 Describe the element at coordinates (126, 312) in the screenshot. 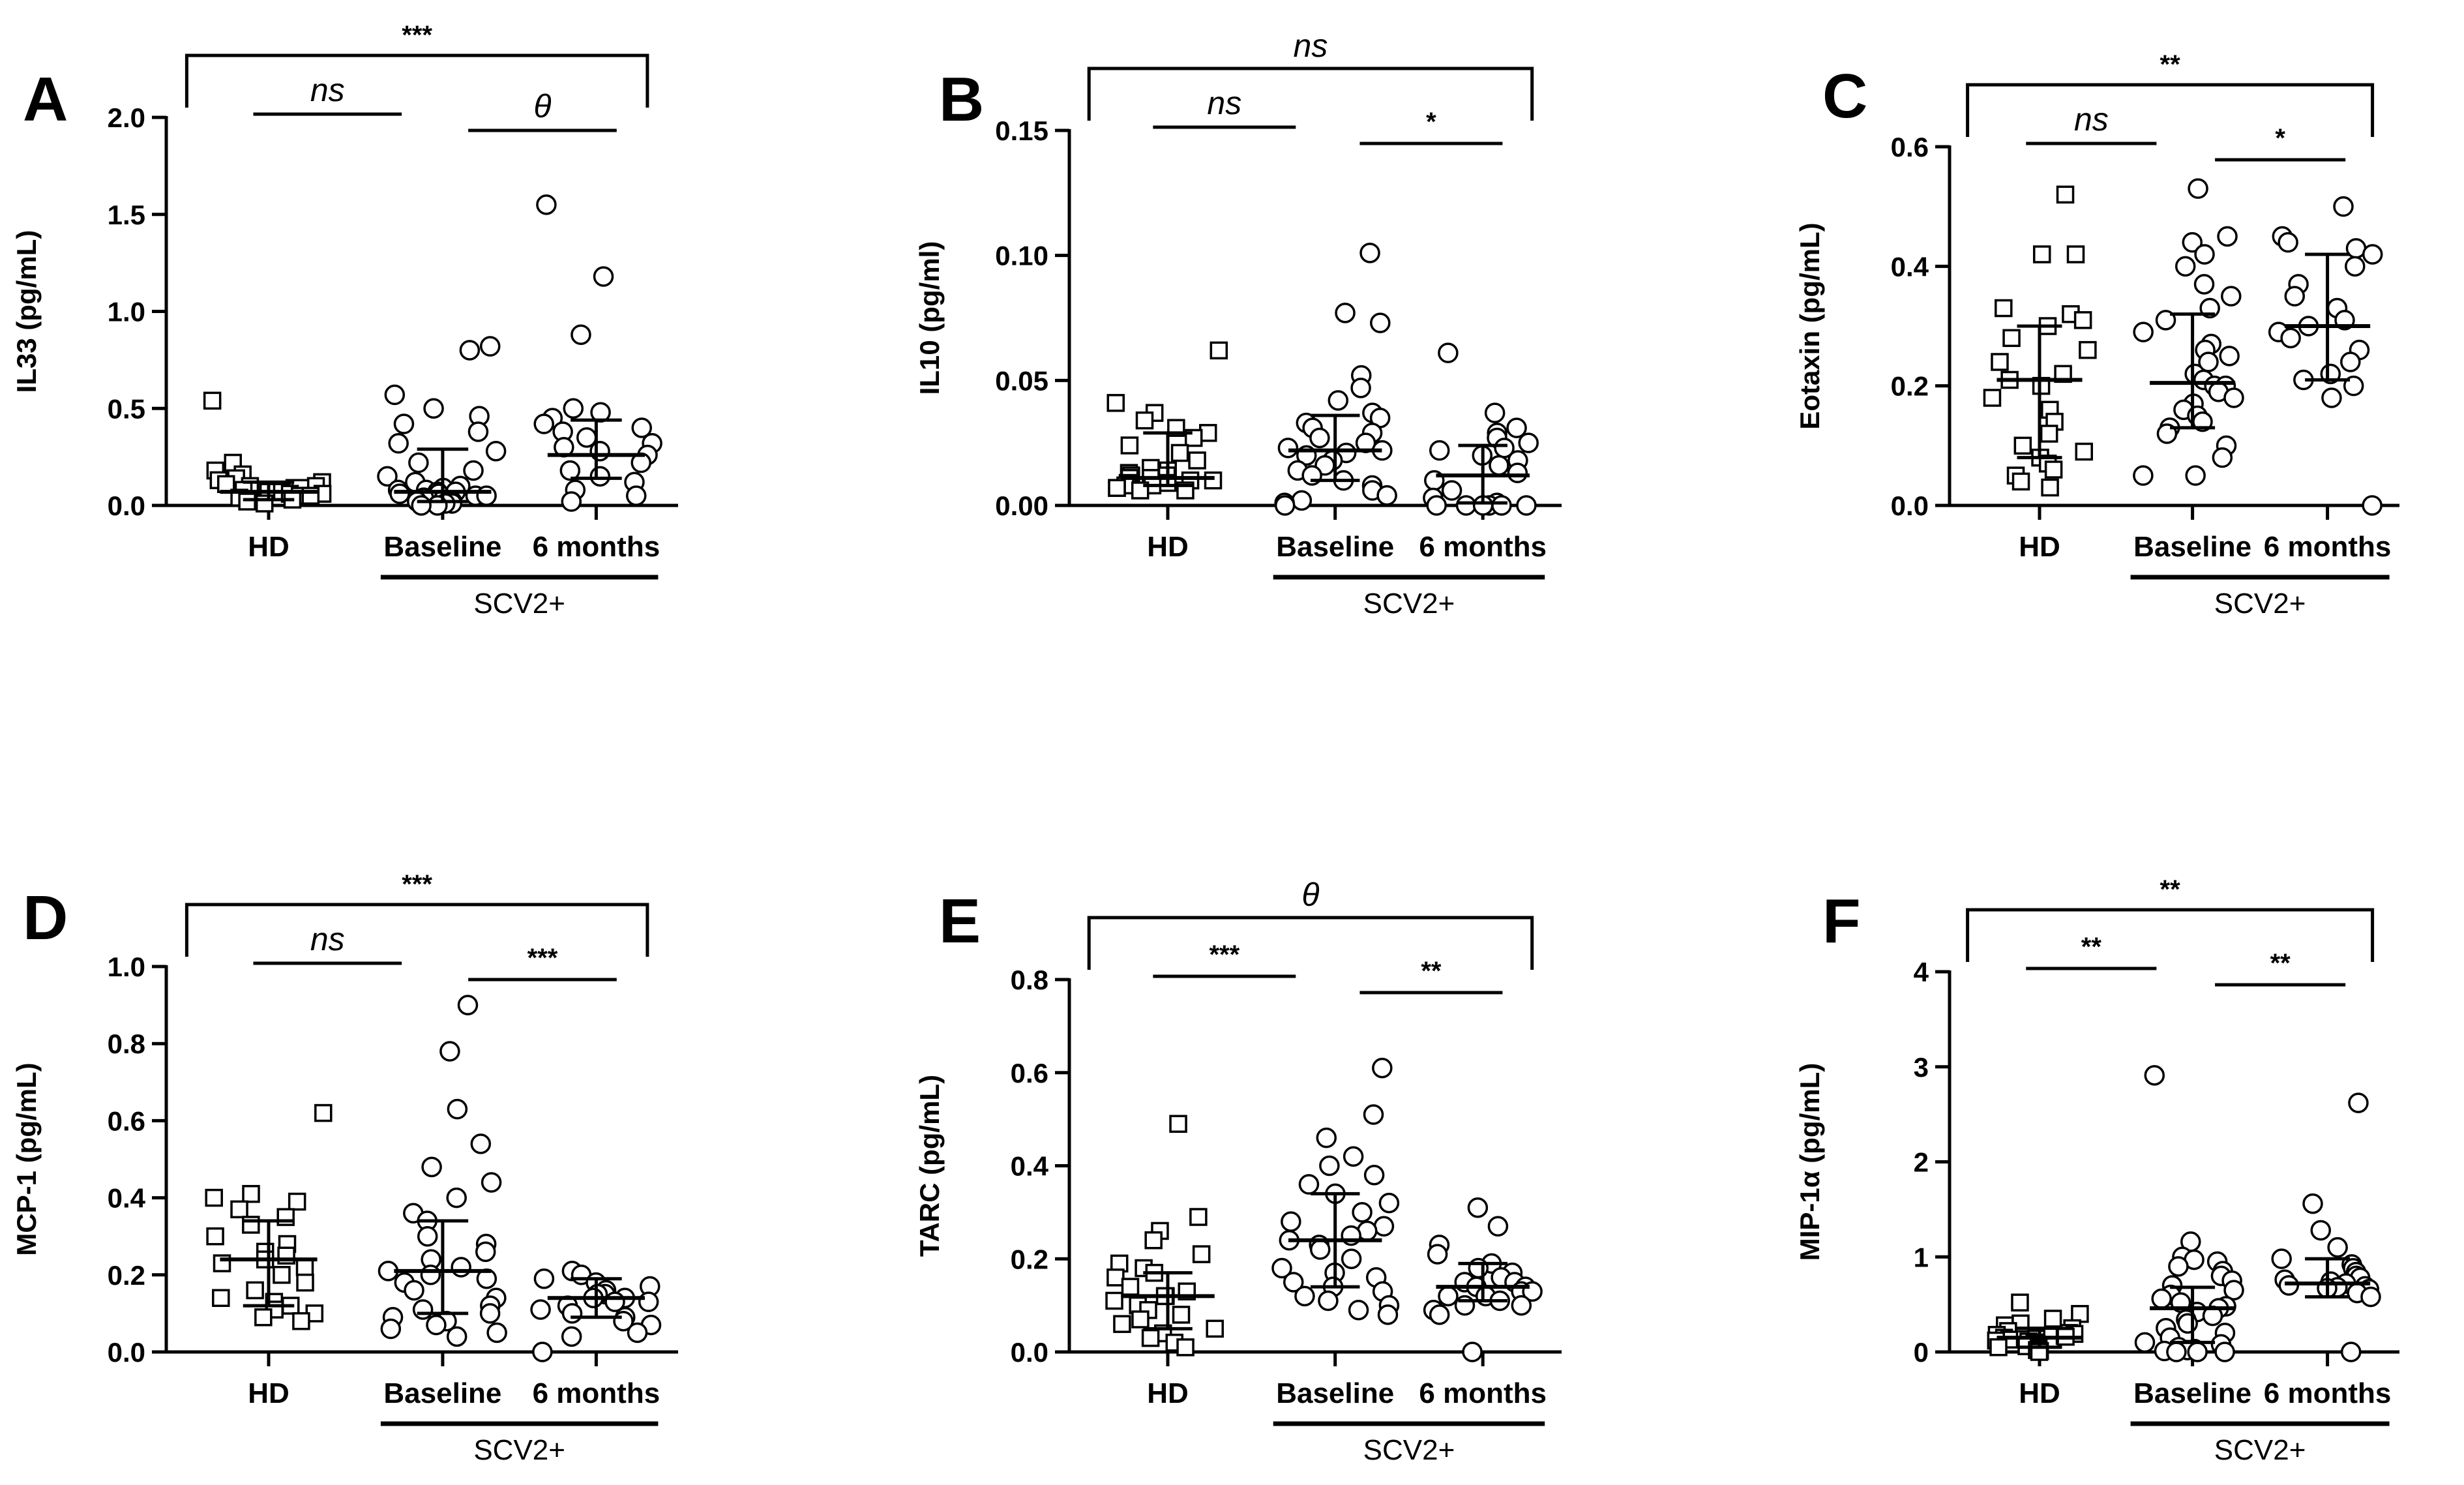

I see `y-tick-label: 1.0` at that location.